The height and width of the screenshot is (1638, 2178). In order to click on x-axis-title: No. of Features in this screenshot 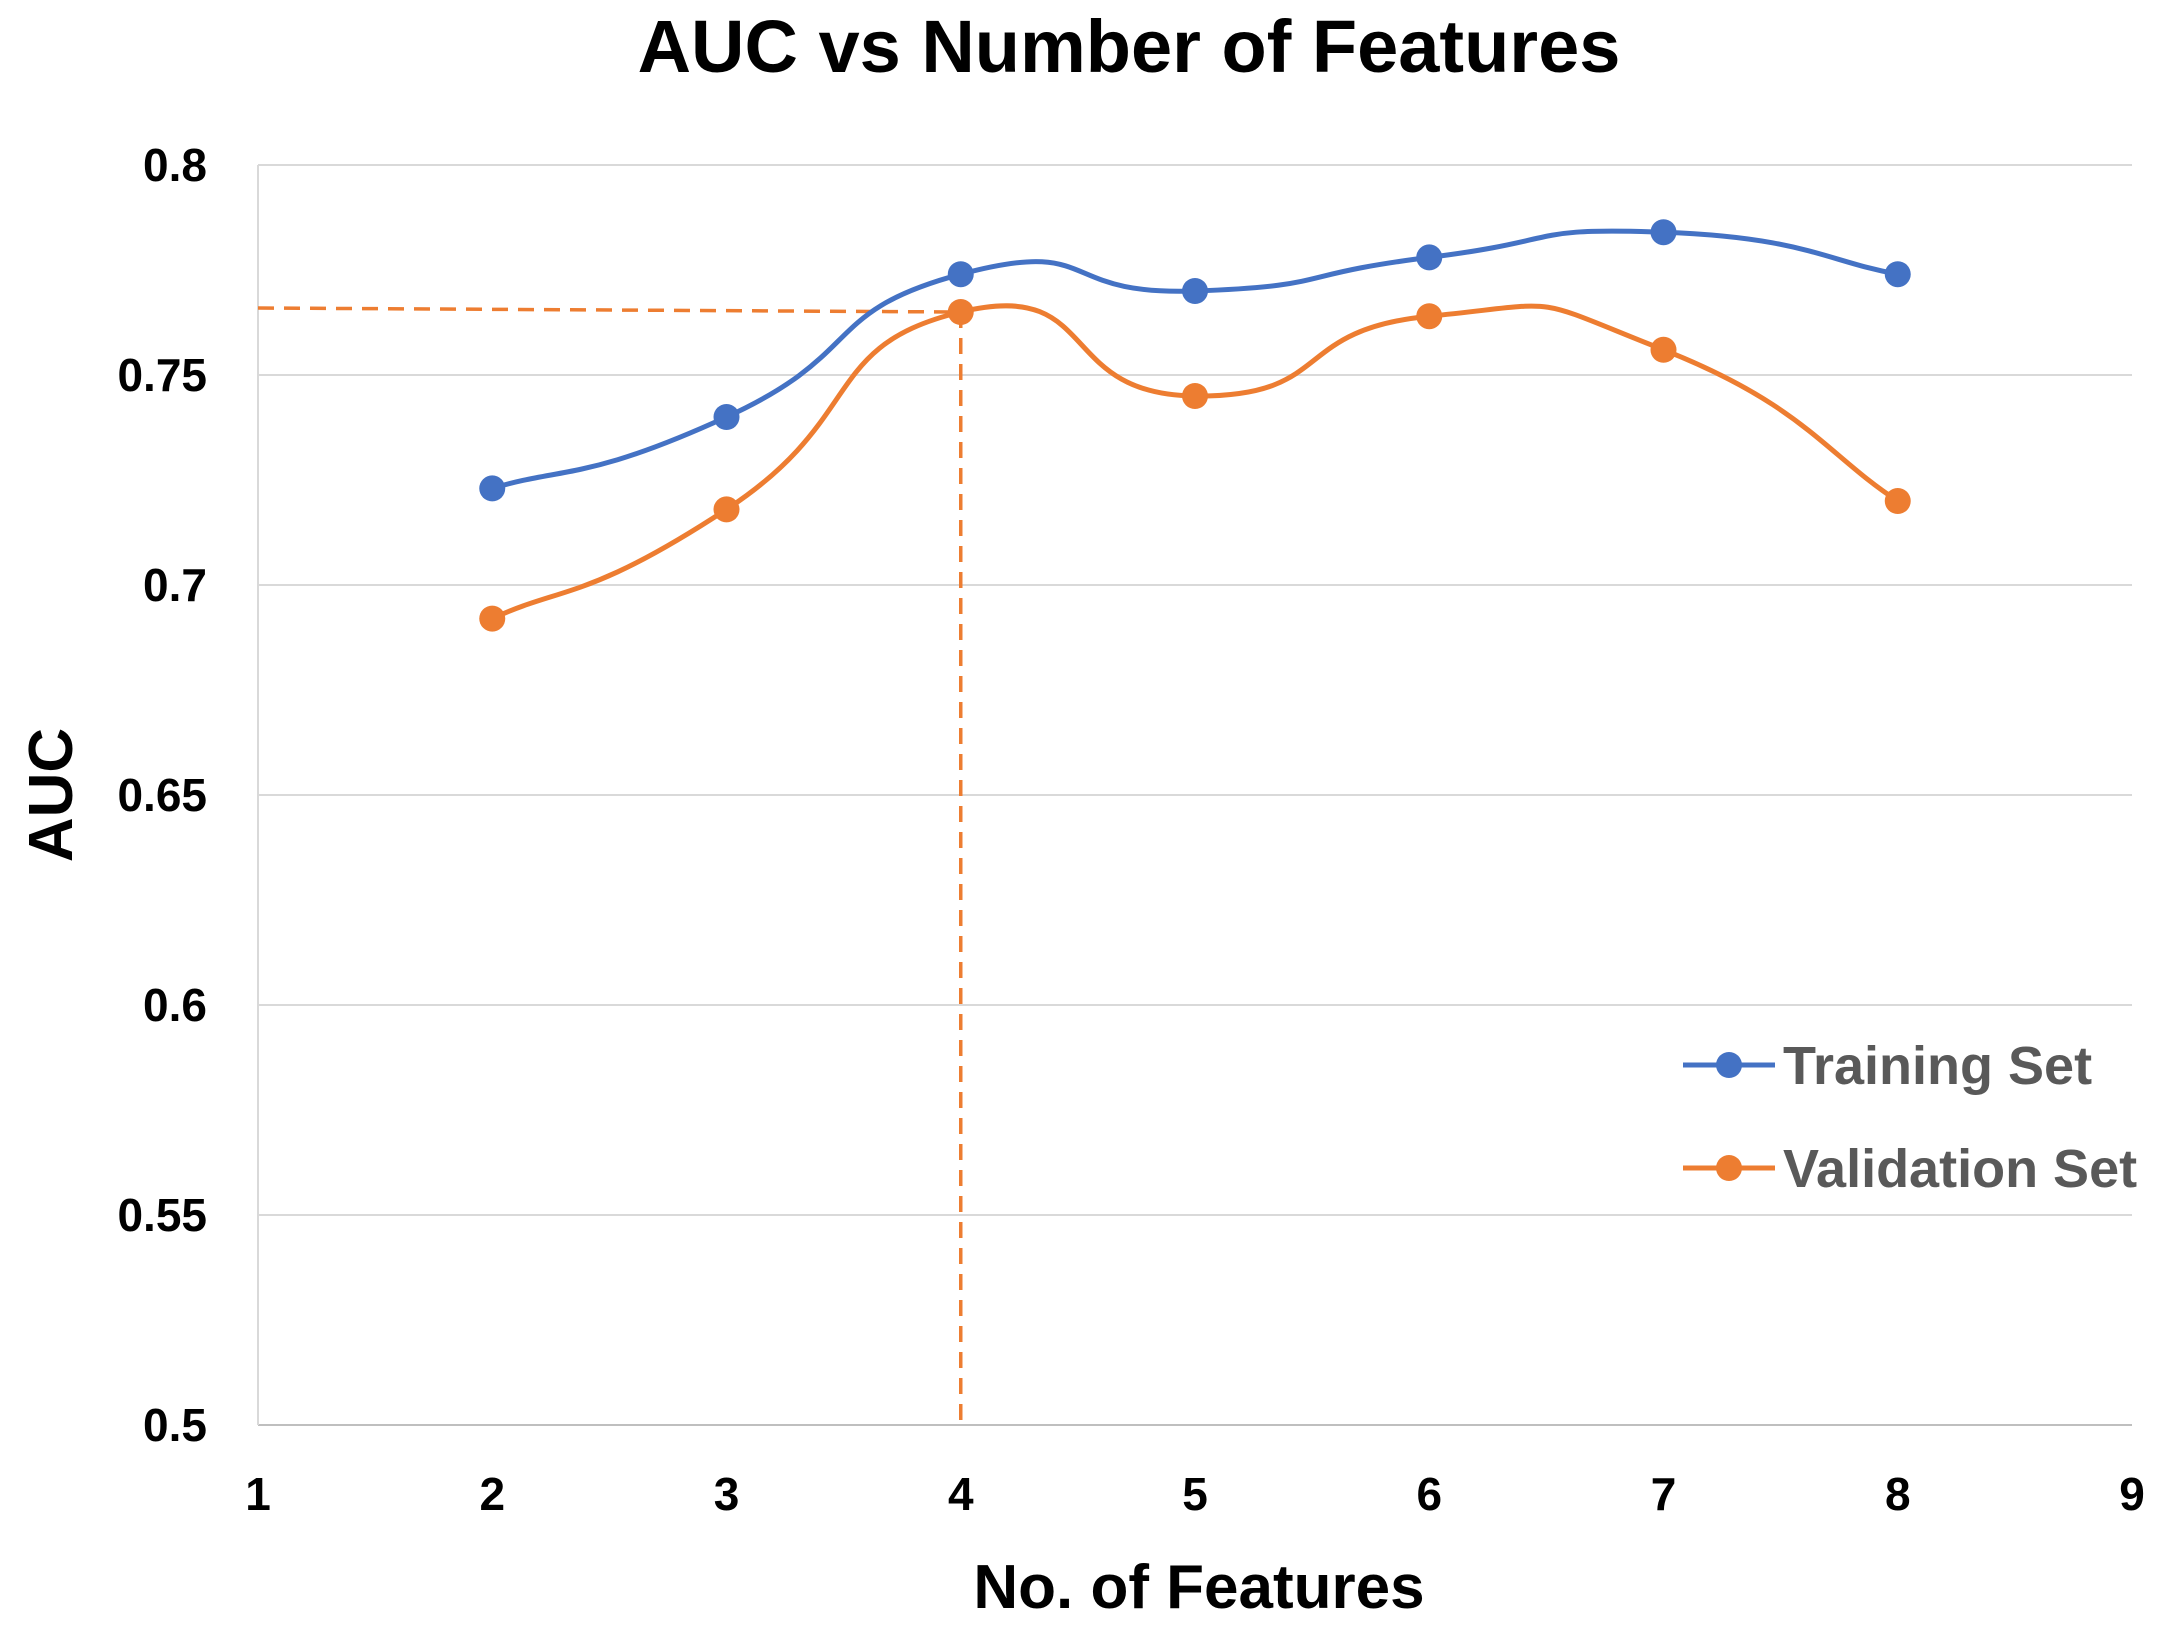, I will do `click(1198, 1587)`.